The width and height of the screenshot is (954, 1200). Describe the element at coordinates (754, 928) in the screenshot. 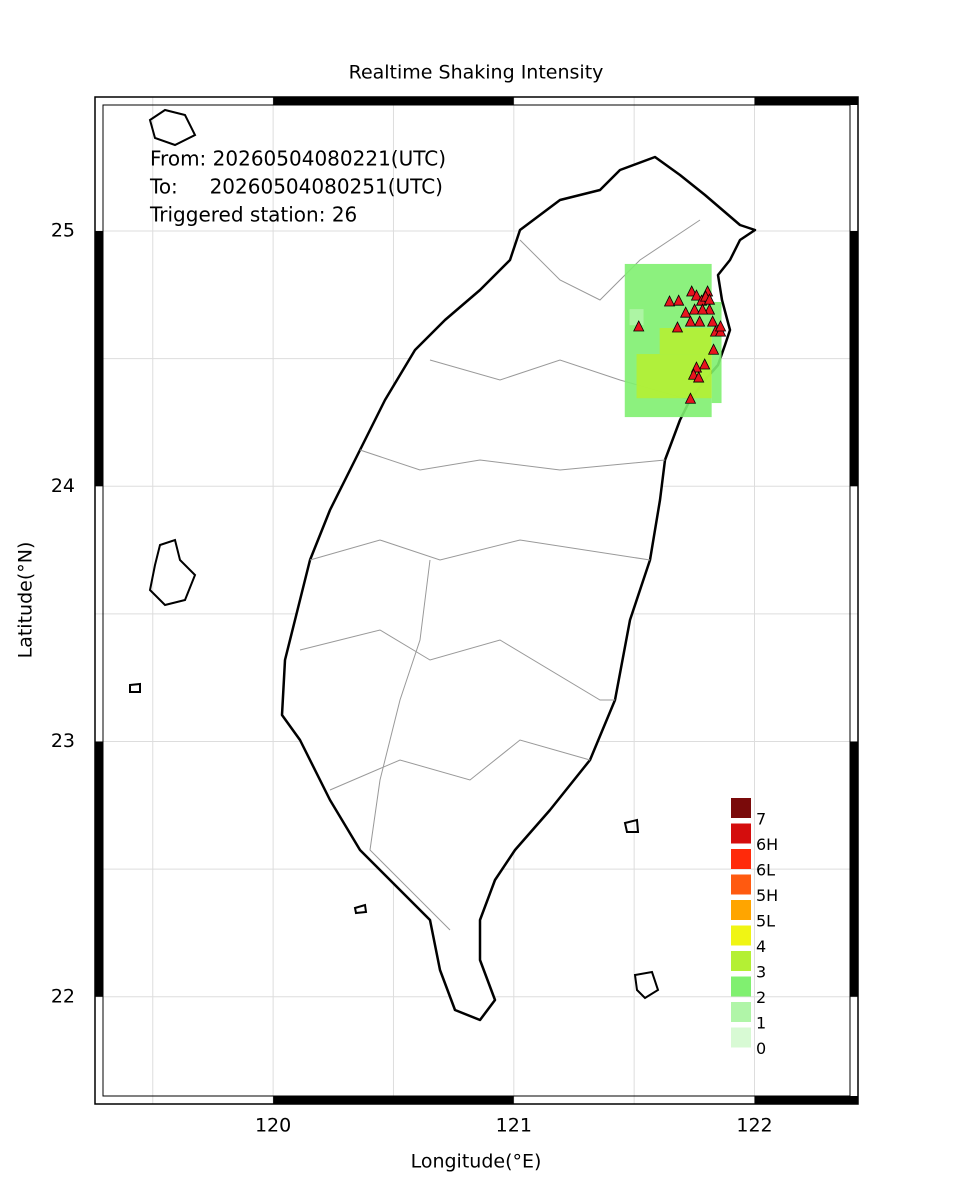

I see `legend: 7 6H 6L 5H 5L 4 3 2 1 0` at that location.